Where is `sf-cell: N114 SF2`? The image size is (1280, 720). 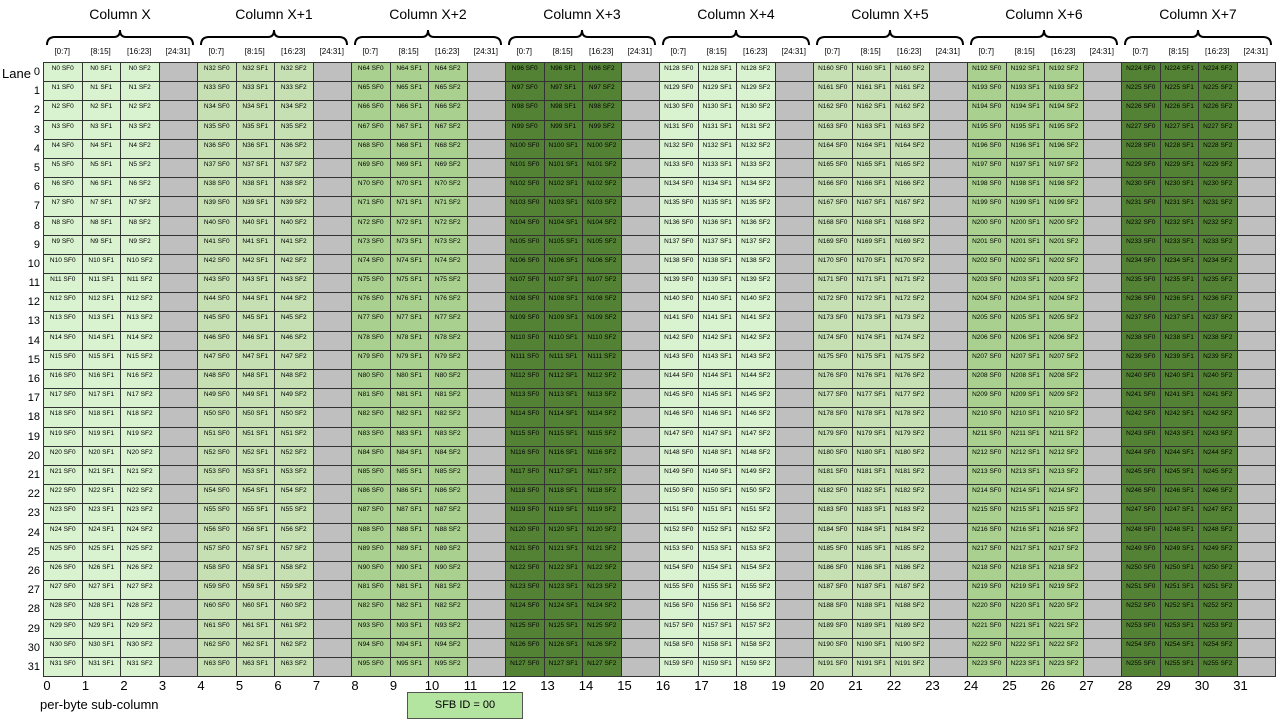 sf-cell: N114 SF2 is located at coordinates (602, 417).